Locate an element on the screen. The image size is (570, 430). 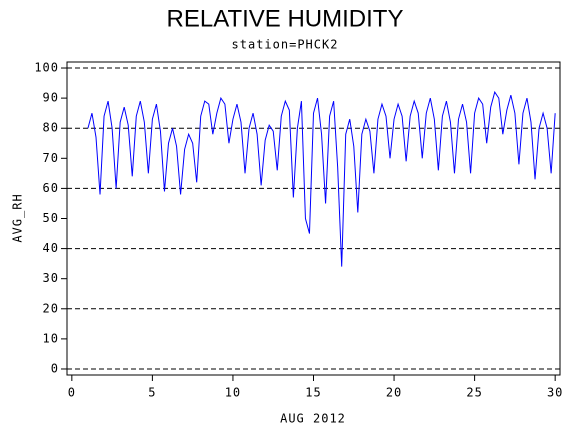
x-tick-label: 25 is located at coordinates (474, 393).